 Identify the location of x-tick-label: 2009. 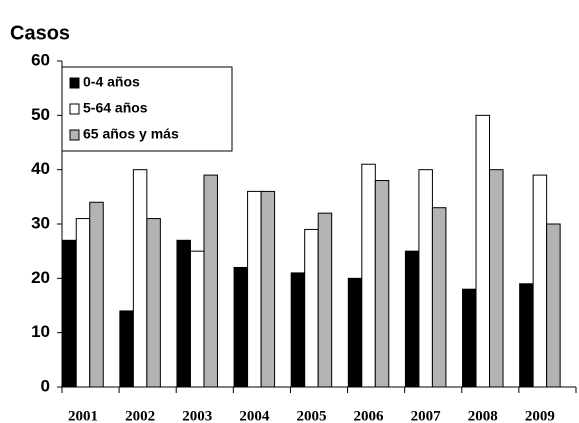
(540, 415).